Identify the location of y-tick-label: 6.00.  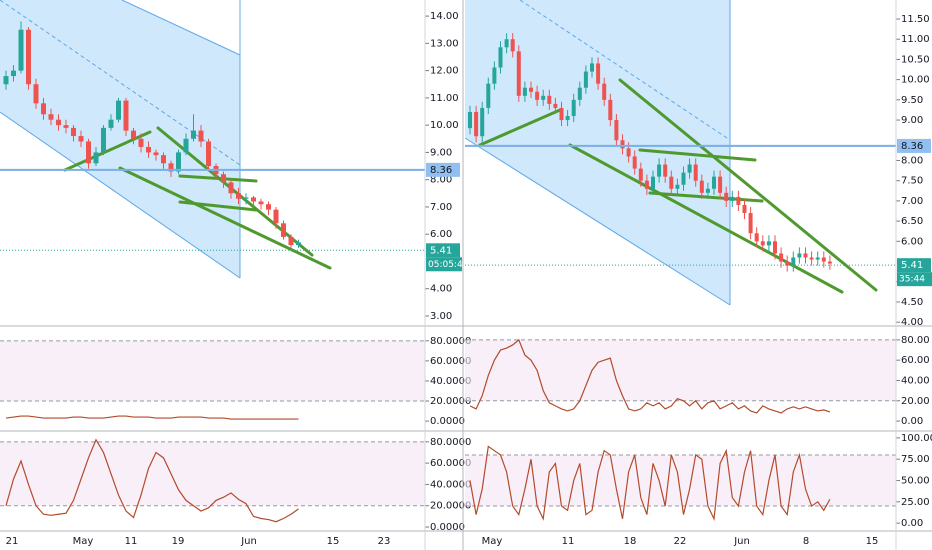
(912, 241).